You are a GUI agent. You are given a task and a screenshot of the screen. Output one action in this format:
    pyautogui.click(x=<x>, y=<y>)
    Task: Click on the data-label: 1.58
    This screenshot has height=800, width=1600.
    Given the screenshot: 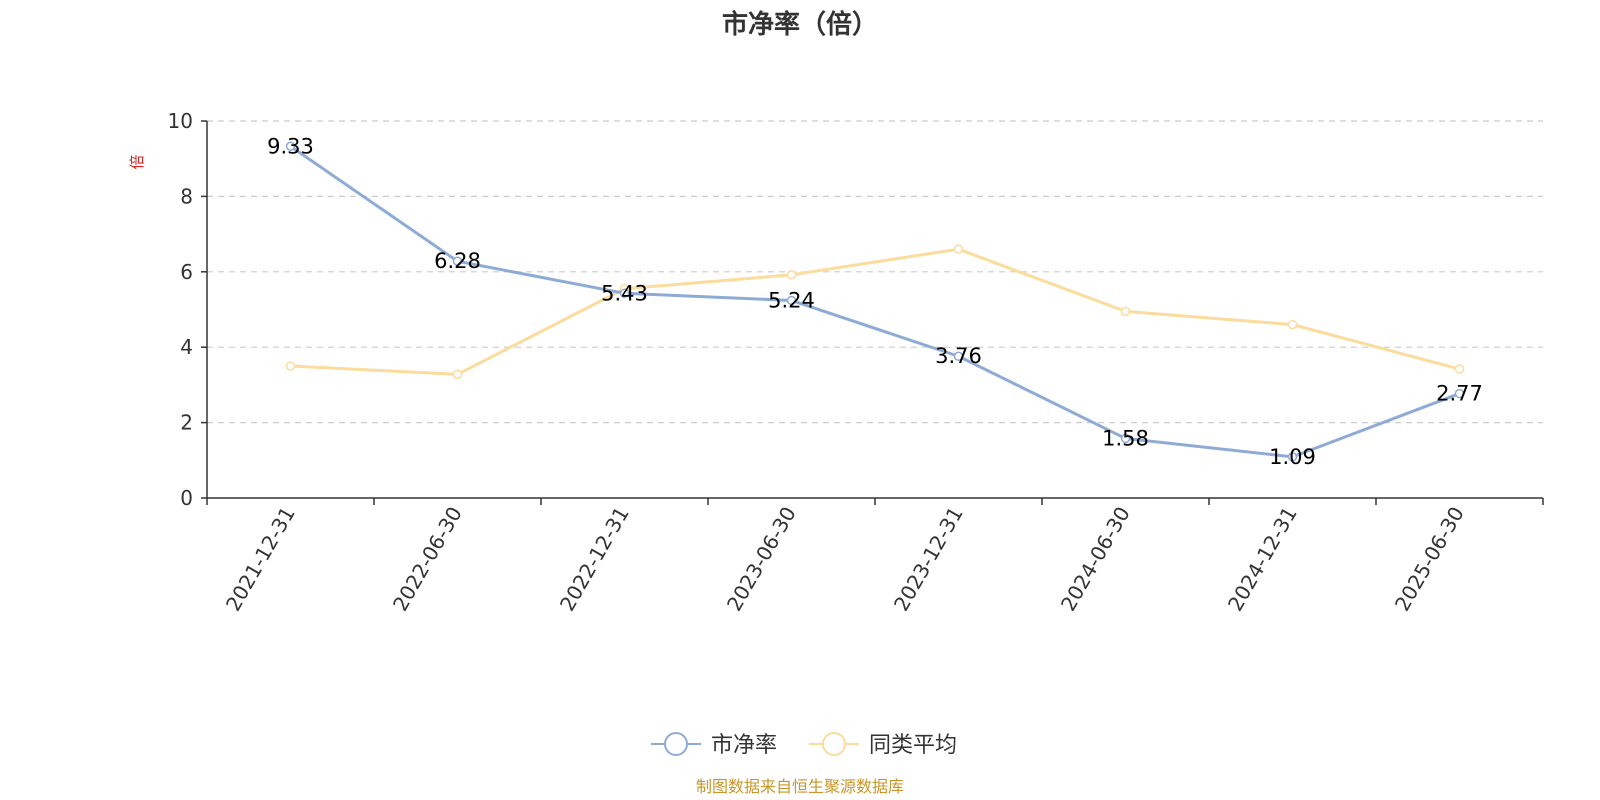 What is the action you would take?
    pyautogui.click(x=1125, y=438)
    